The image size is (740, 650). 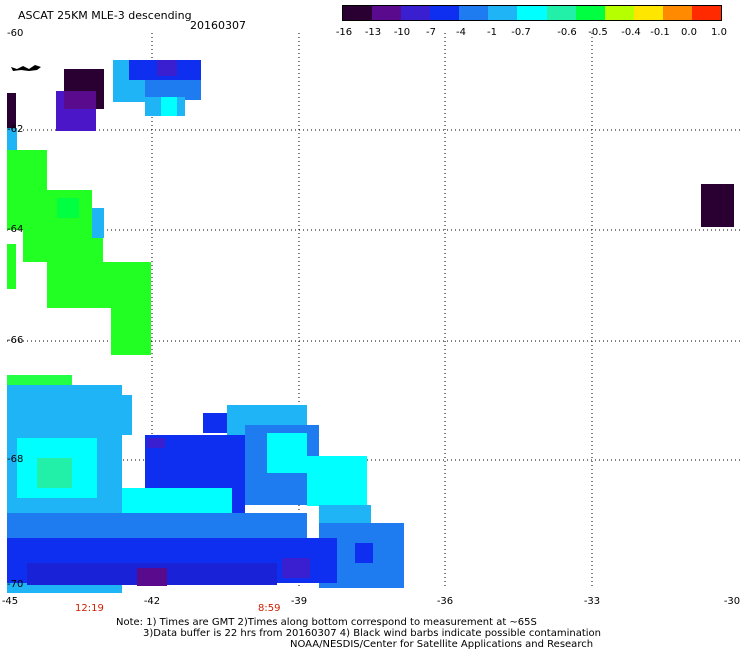 What do you see at coordinates (431, 32) in the screenshot?
I see `color-scale-label: -7` at bounding box center [431, 32].